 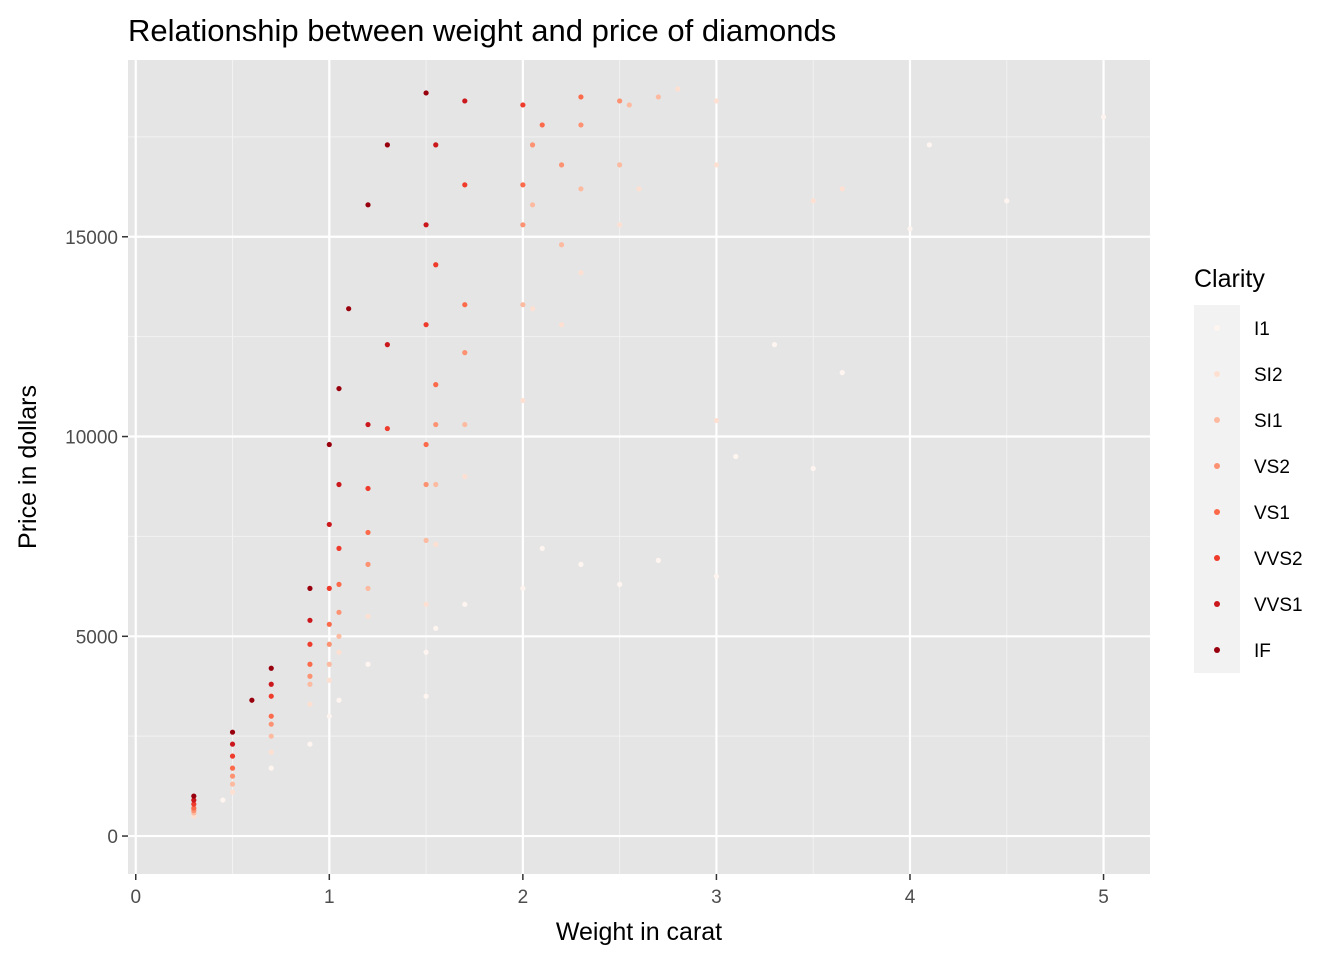 What do you see at coordinates (1272, 513) in the screenshot?
I see `legend-label: VS1` at bounding box center [1272, 513].